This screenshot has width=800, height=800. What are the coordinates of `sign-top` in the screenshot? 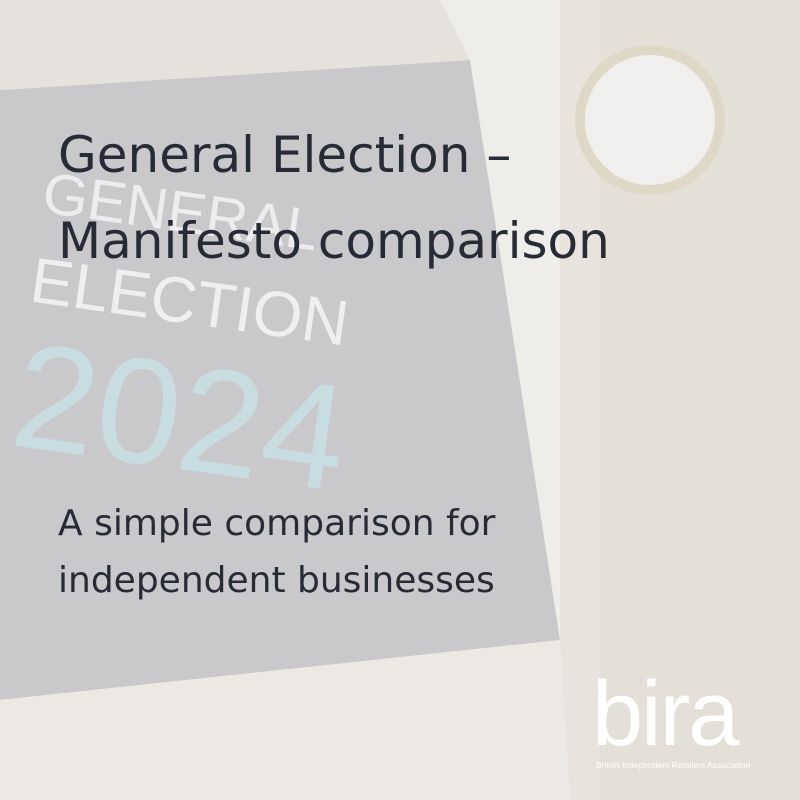 It's located at (235, 45).